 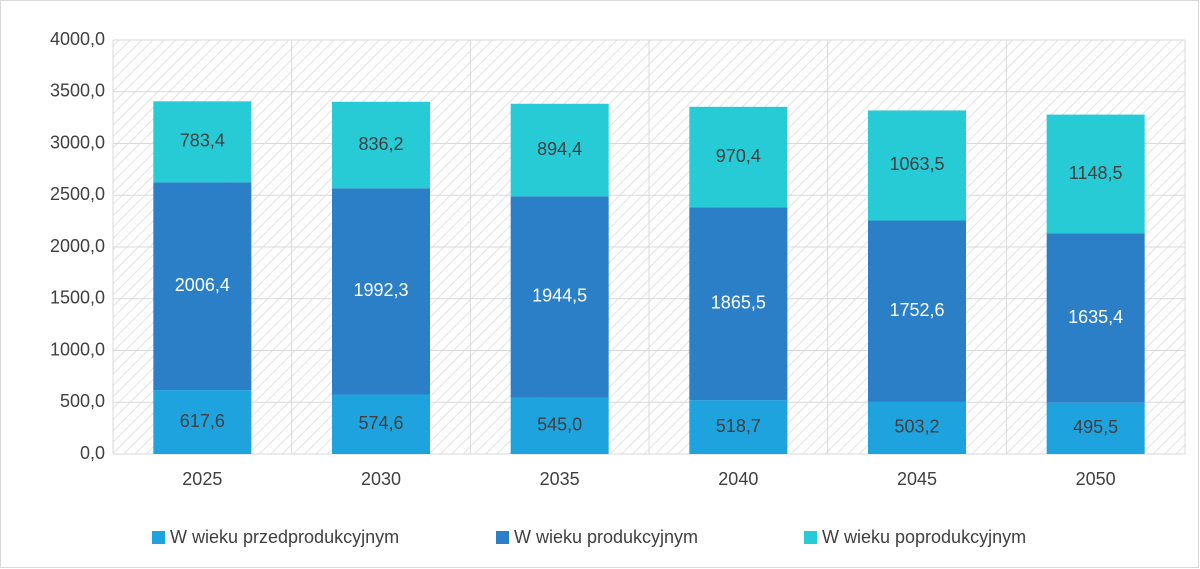 I want to click on x-tick-label: 2045, so click(x=917, y=479).